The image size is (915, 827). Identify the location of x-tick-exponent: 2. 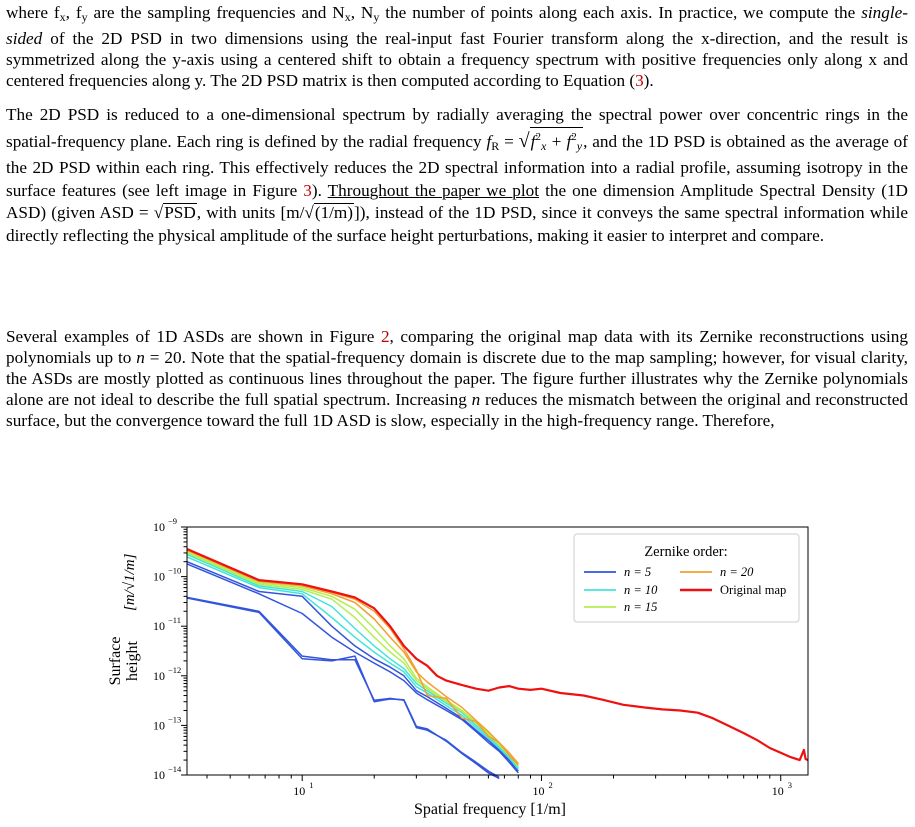
(550, 785).